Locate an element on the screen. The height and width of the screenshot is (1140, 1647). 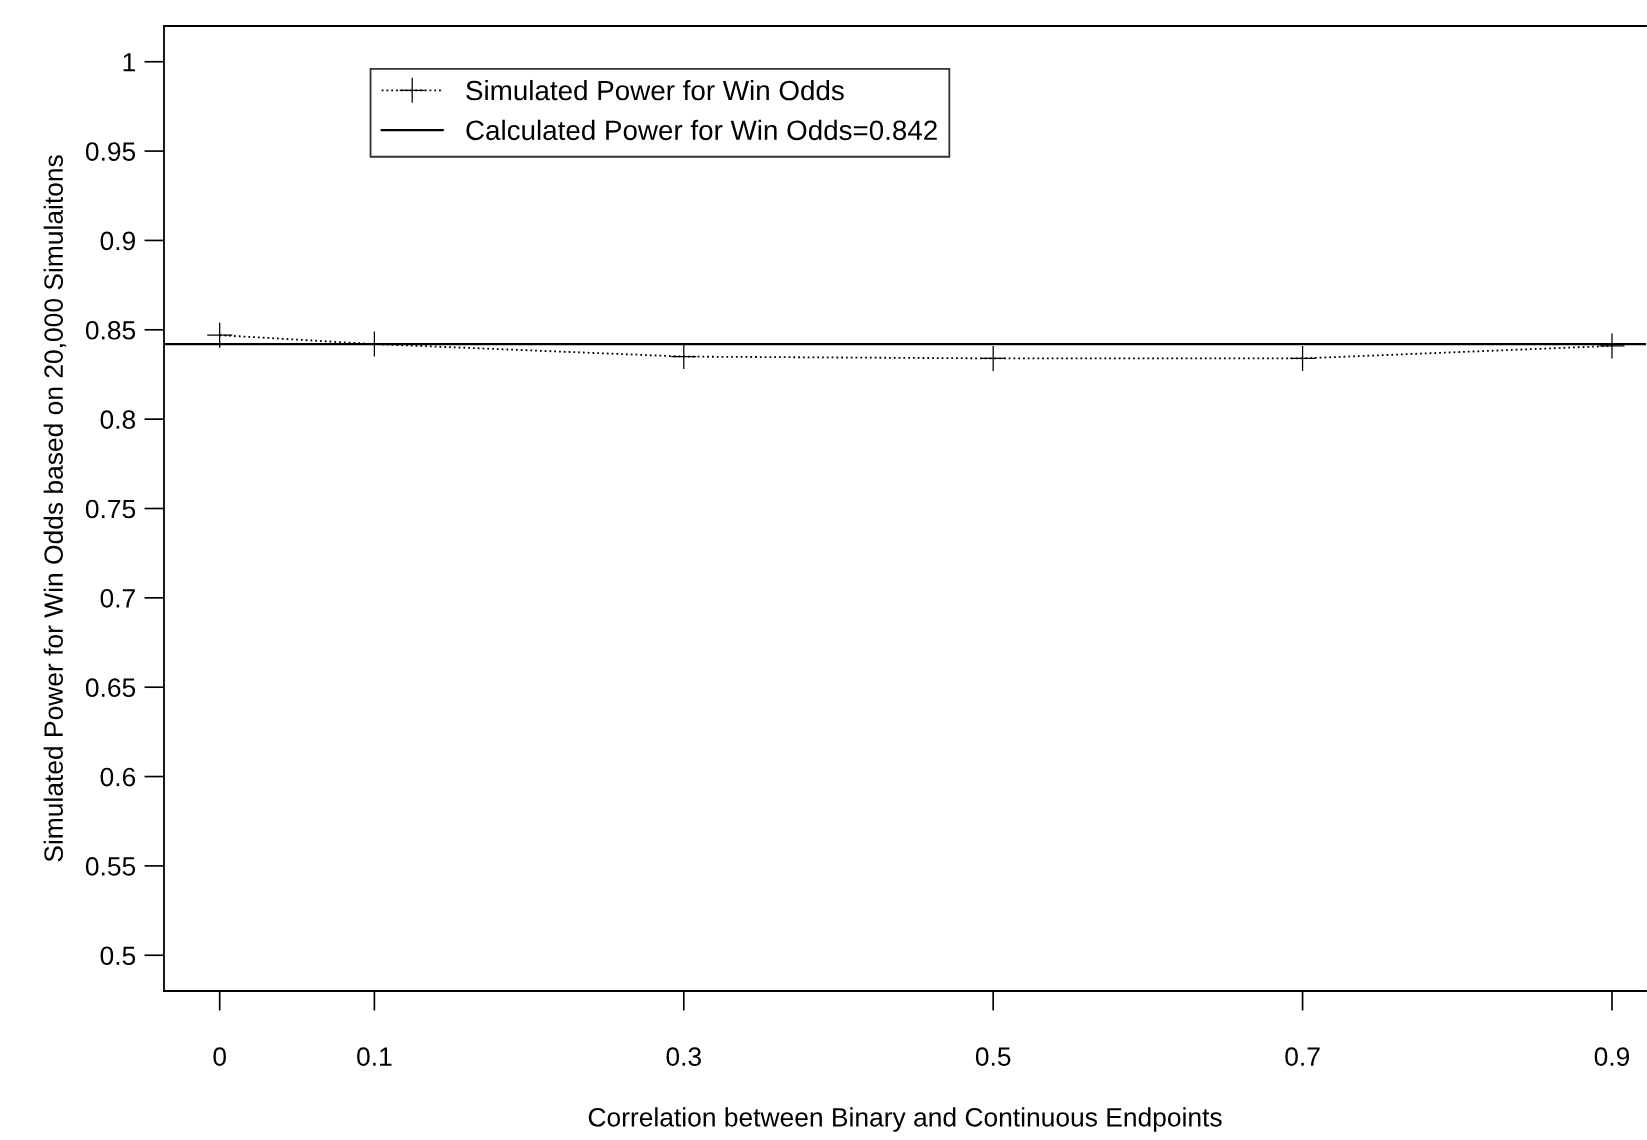
y-tick-label: 0.65 is located at coordinates (110, 688).